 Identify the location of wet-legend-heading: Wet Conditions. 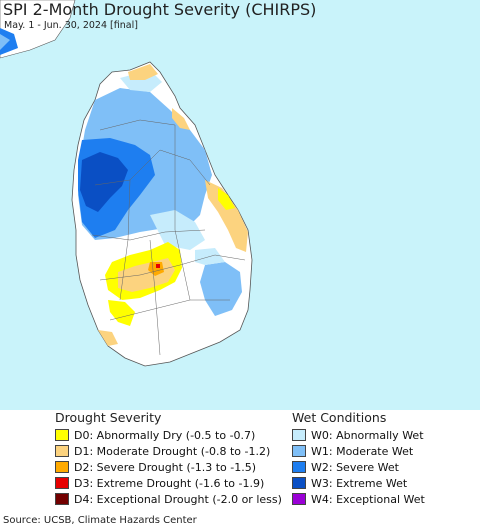
(339, 417).